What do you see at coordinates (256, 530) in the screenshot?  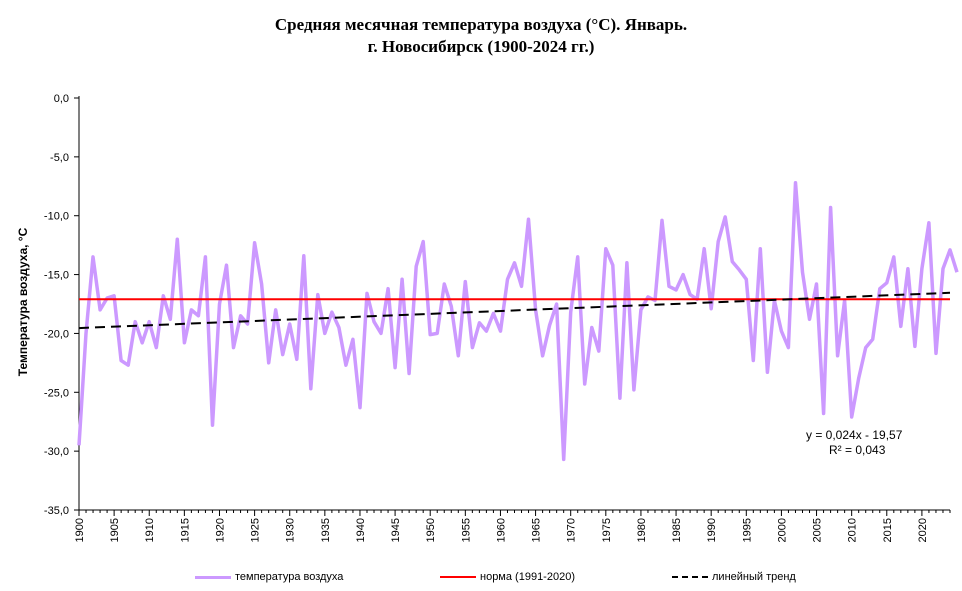 I see `x-tick-label: 1925` at bounding box center [256, 530].